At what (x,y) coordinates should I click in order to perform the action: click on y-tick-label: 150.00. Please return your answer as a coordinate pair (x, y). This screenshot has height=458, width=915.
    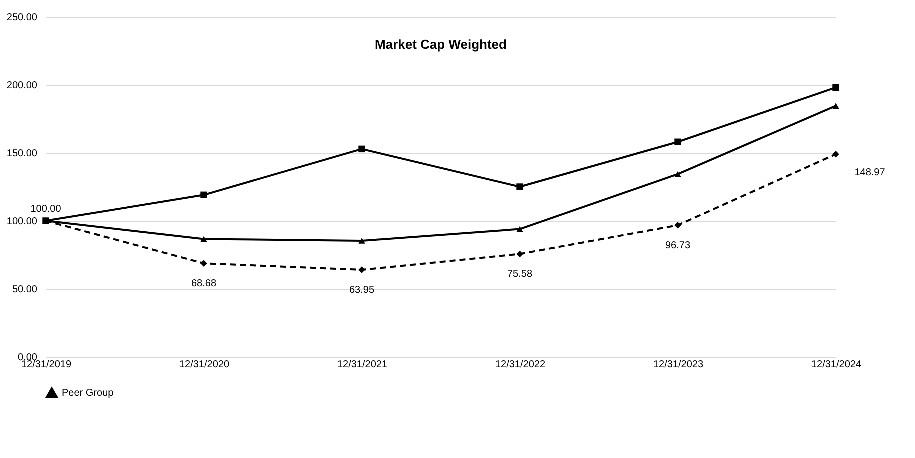
    Looking at the image, I should click on (22, 154).